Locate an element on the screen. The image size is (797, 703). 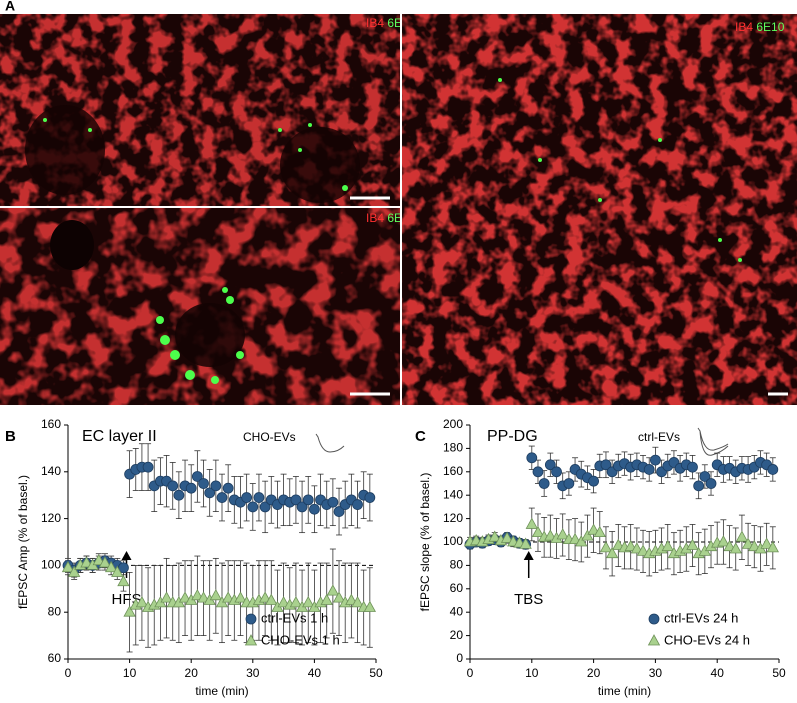
x-axis-label: time (min) is located at coordinates (624, 691).